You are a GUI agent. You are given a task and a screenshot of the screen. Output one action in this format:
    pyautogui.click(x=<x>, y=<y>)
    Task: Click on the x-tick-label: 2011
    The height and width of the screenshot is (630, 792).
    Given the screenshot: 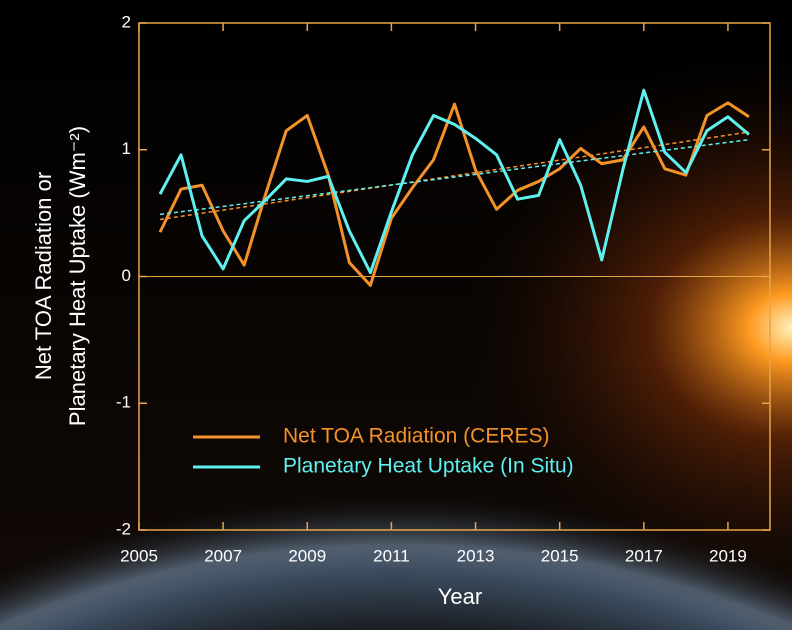 What is the action you would take?
    pyautogui.click(x=391, y=555)
    